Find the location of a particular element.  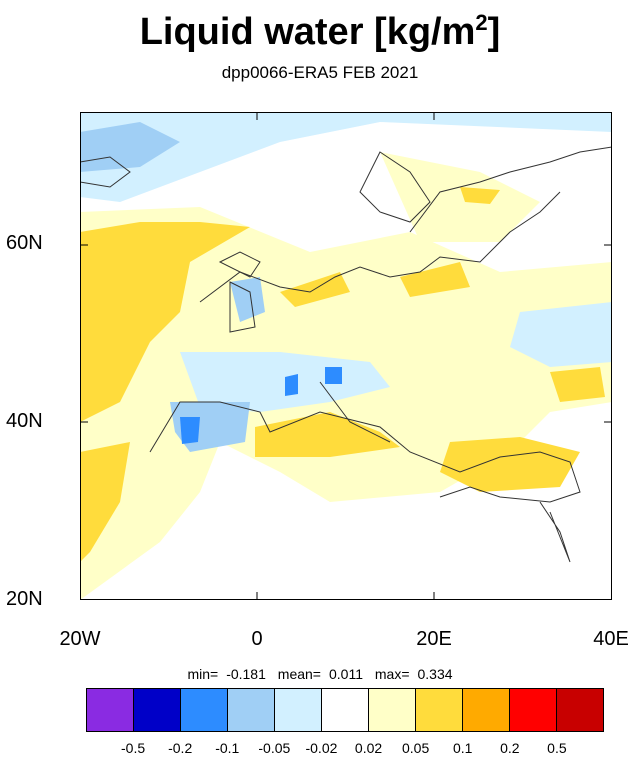

colorbar-label-1: -0.2 is located at coordinates (180, 748).